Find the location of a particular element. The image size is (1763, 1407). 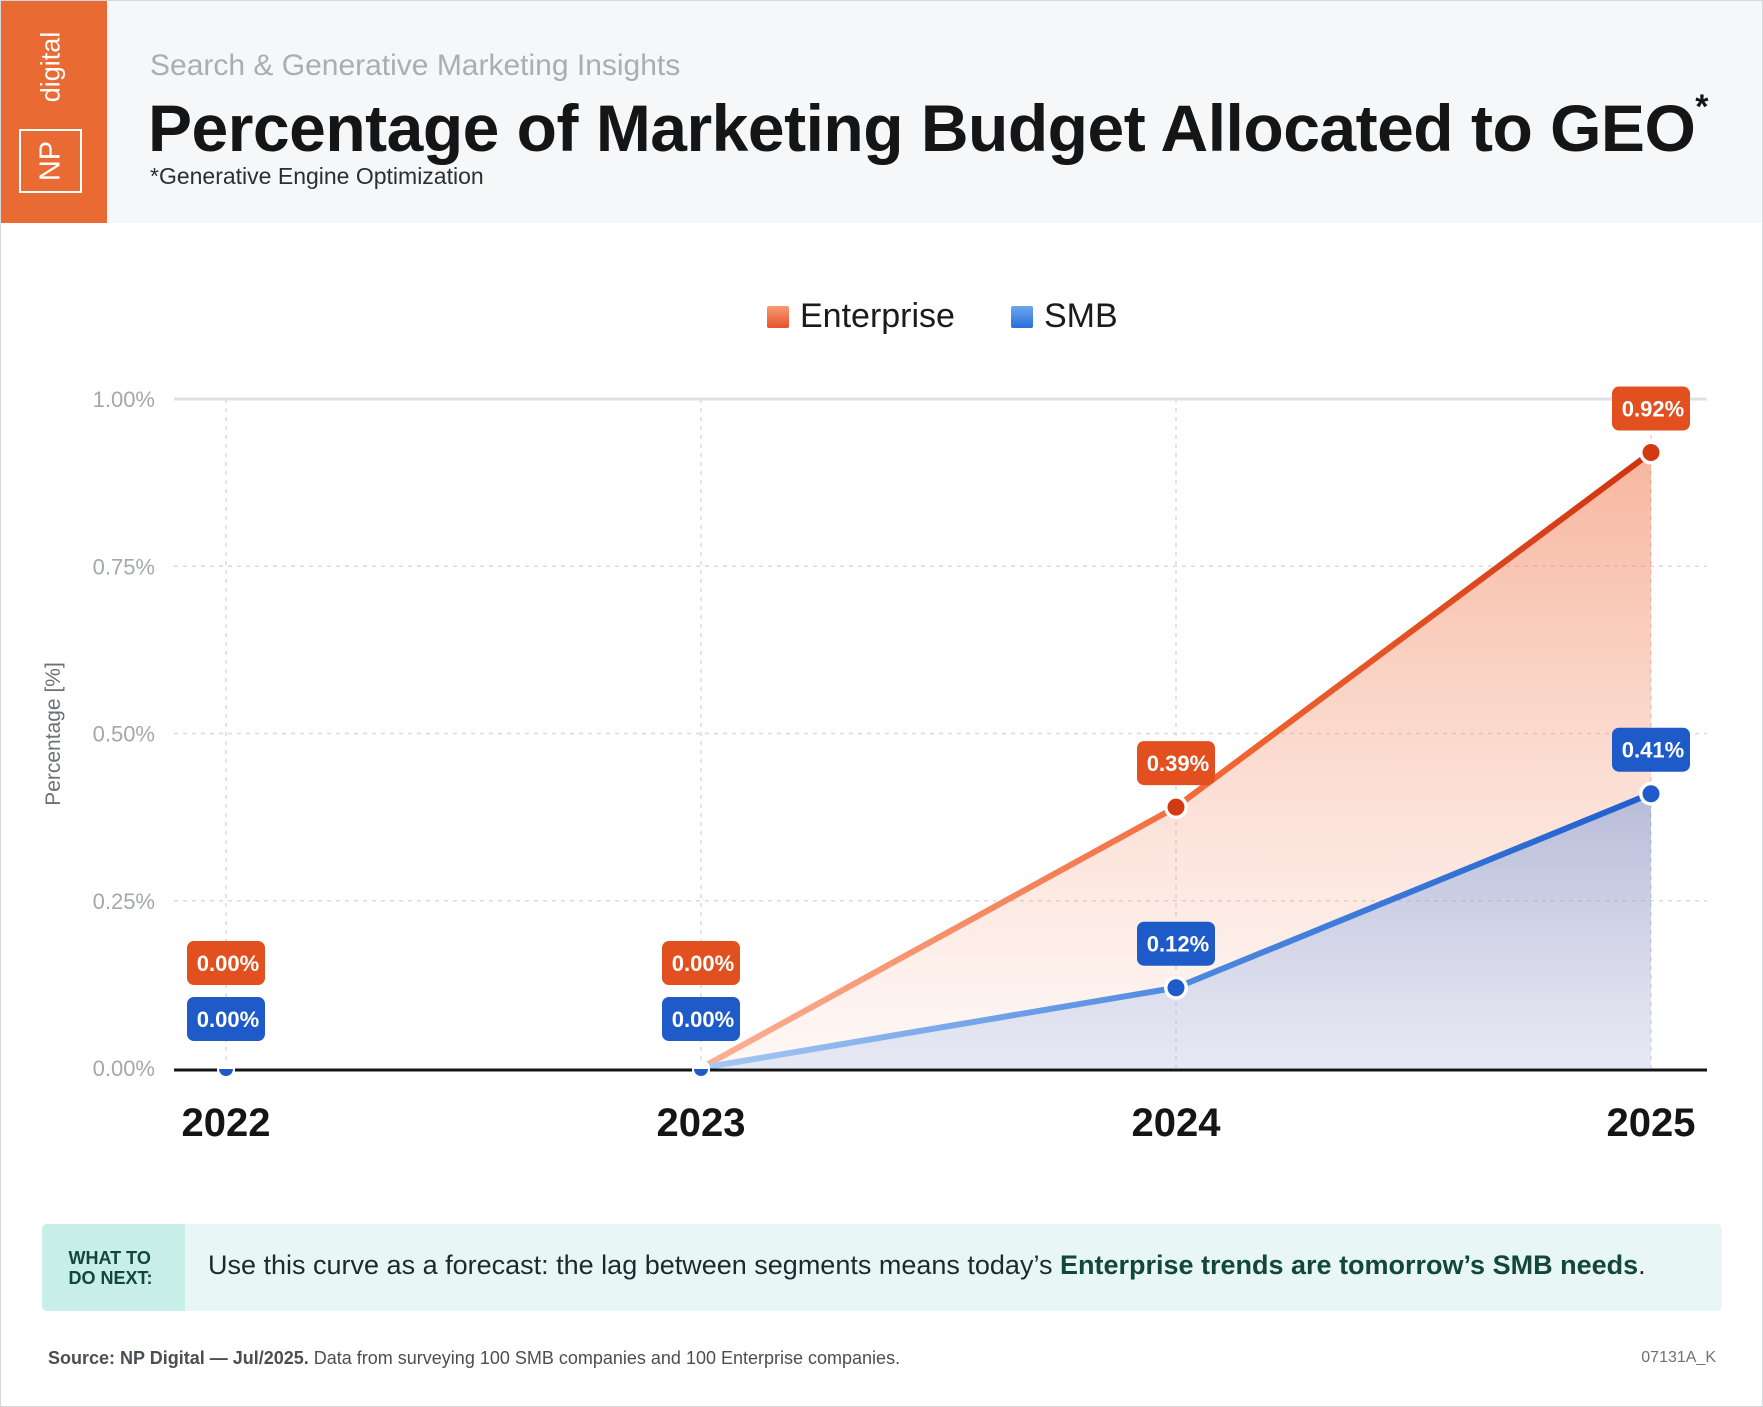

legend-label-enterprise: Enterprise is located at coordinates (877, 316).